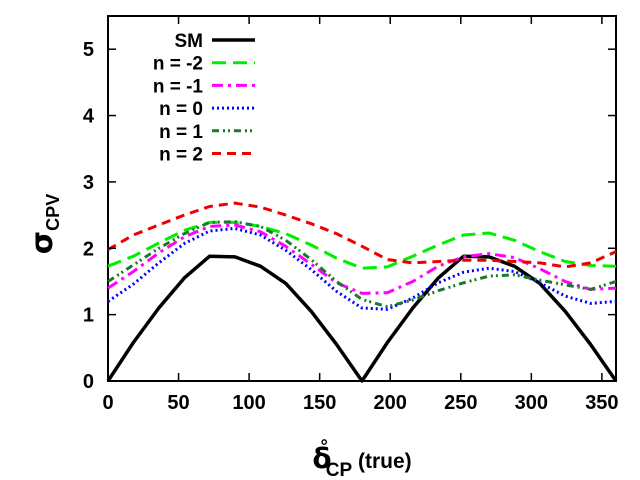 The height and width of the screenshot is (480, 640). What do you see at coordinates (53, 212) in the screenshot?
I see `y-axis-subscript: CPV` at bounding box center [53, 212].